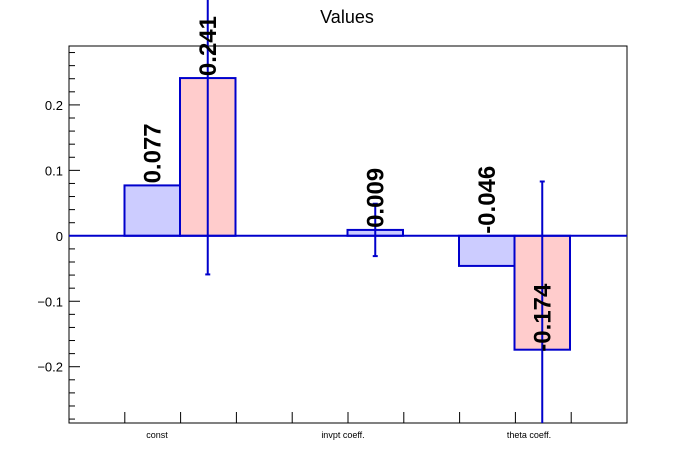  Describe the element at coordinates (342, 435) in the screenshot. I see `x-category-label: invpt coeff.` at that location.